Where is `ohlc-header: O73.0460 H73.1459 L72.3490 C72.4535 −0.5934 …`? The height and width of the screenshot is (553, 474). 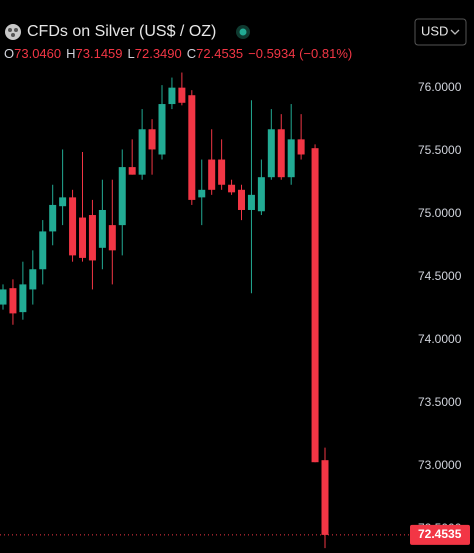
ohlc-header: O73.0460 H73.1459 L72.3490 C72.4535 −0.5934 … is located at coordinates (178, 53).